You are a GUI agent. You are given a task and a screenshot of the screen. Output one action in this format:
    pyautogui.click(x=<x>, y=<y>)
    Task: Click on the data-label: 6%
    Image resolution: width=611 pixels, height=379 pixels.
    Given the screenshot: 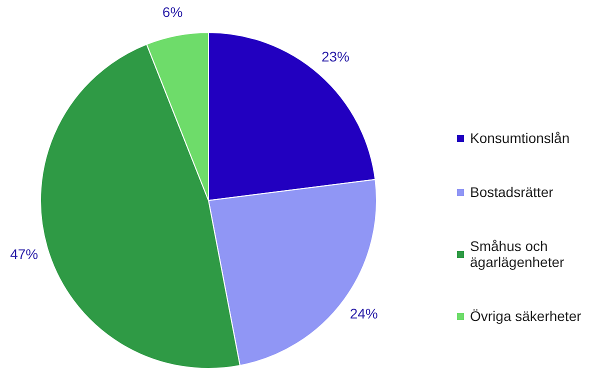 What is the action you would take?
    pyautogui.click(x=172, y=12)
    